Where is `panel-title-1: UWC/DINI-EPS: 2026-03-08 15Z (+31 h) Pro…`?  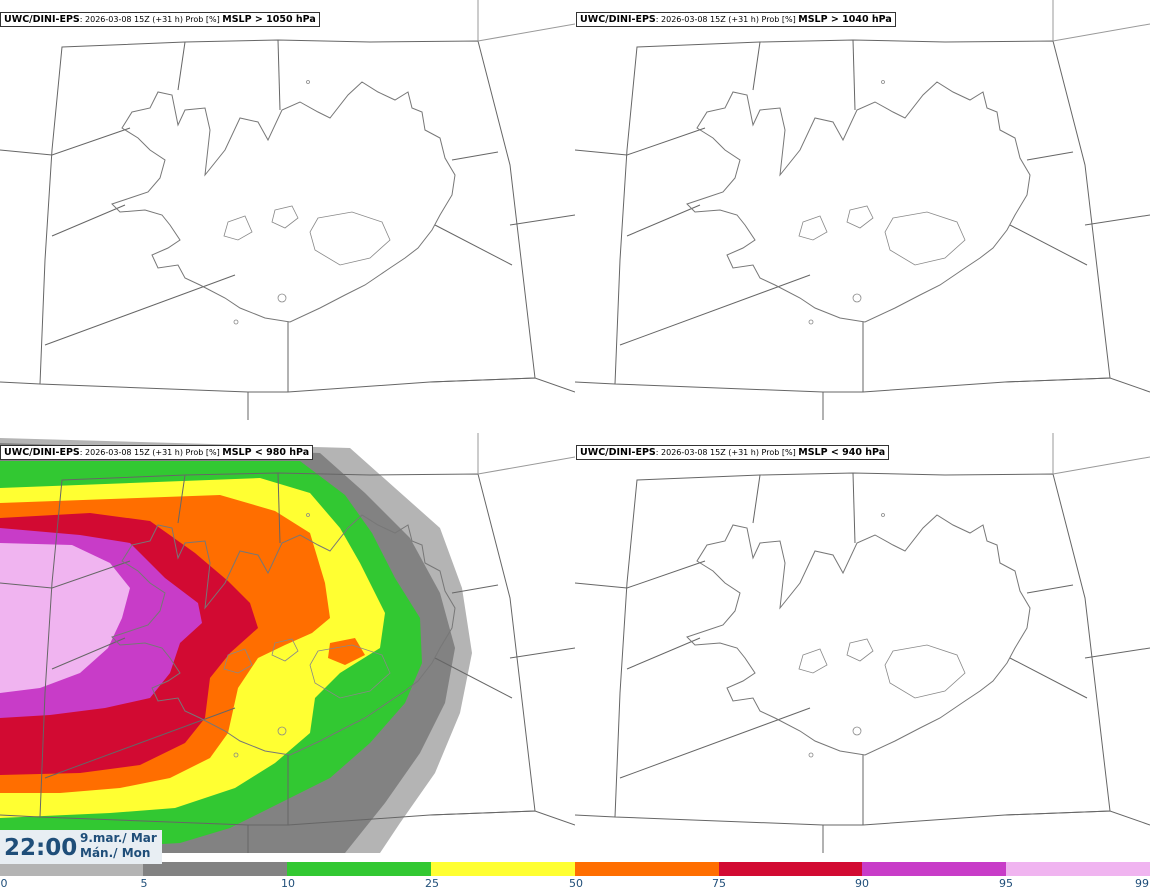 panel-title-1: UWC/DINI-EPS: 2026-03-08 15Z (+31 h) Pro… is located at coordinates (160, 19).